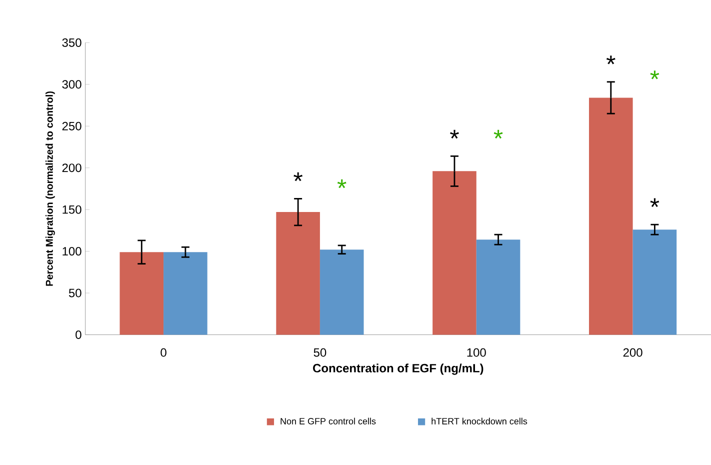  What do you see at coordinates (328, 421) in the screenshot?
I see `legend-label: Non E GFP control cells` at bounding box center [328, 421].